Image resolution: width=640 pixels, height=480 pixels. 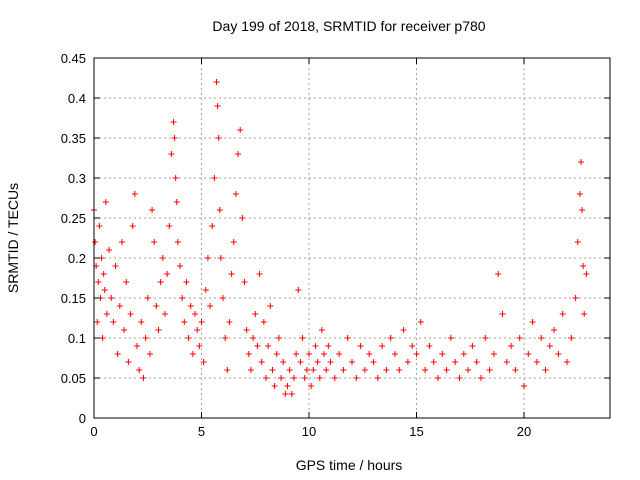 I want to click on y-tick-label: 0.45, so click(x=73, y=58).